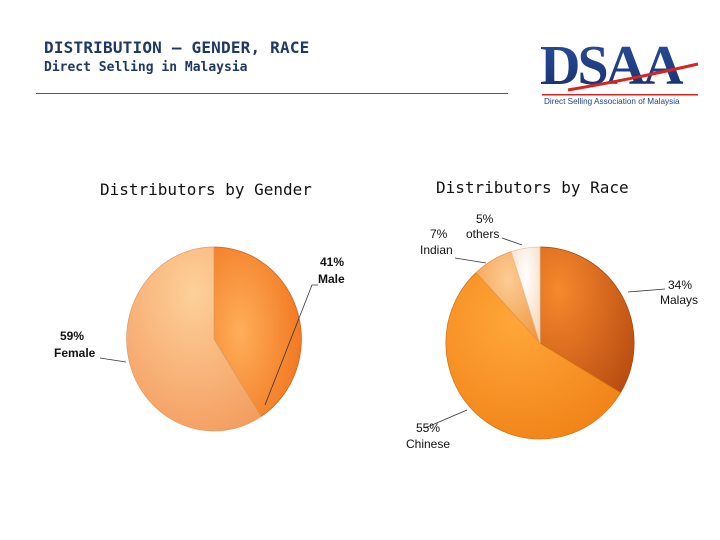 The height and width of the screenshot is (540, 720). I want to click on leader-chinese, so click(446, 419).